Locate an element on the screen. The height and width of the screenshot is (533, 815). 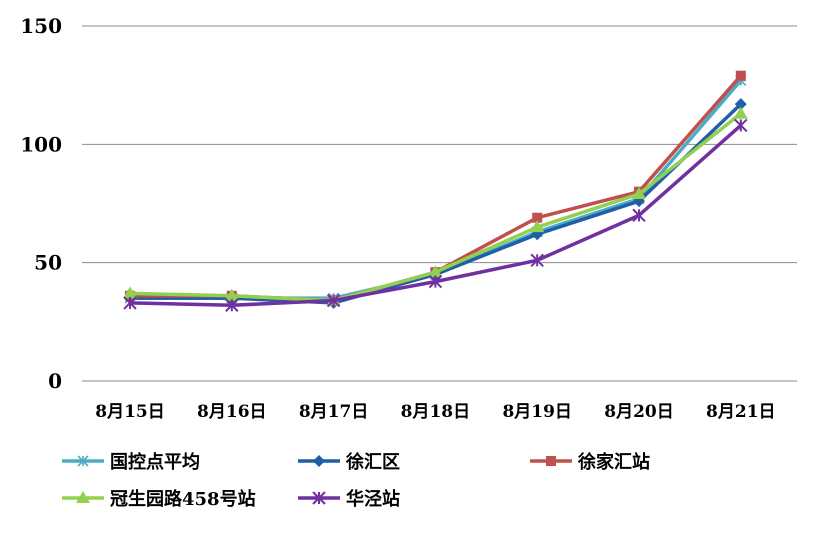
x-axis-ticks: 8月15日 8月16日 8月17日 8月18日 8月19日 8月20日 8月21日 is located at coordinates (435, 412).